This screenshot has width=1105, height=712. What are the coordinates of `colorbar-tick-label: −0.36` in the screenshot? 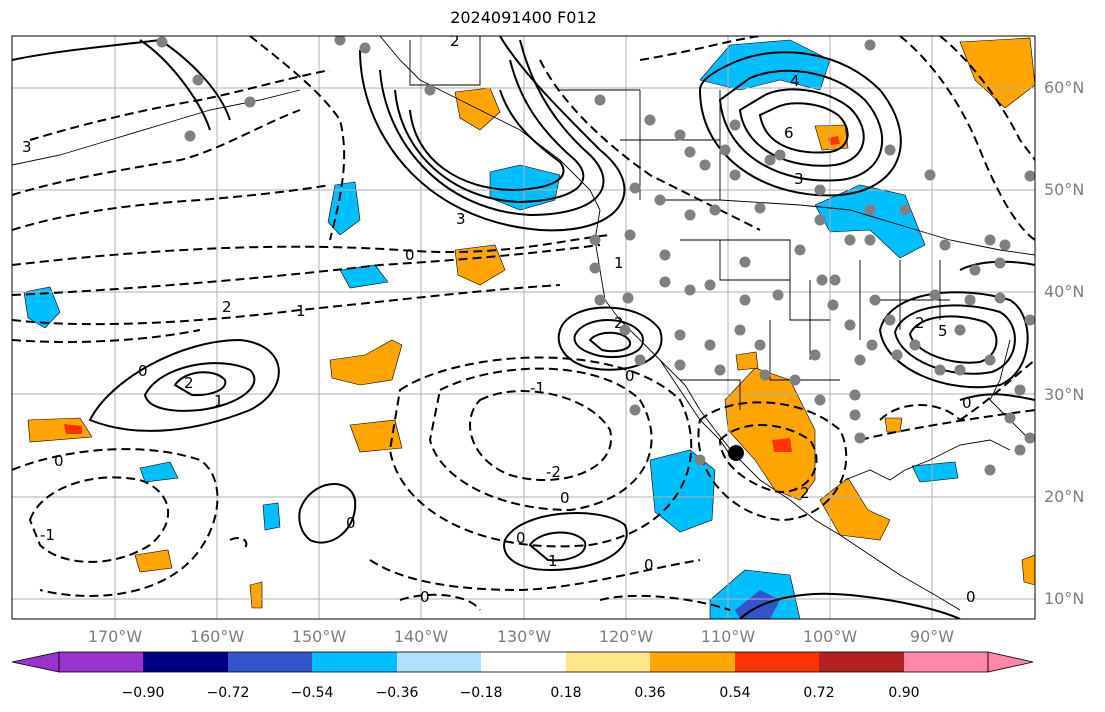 It's located at (397, 693).